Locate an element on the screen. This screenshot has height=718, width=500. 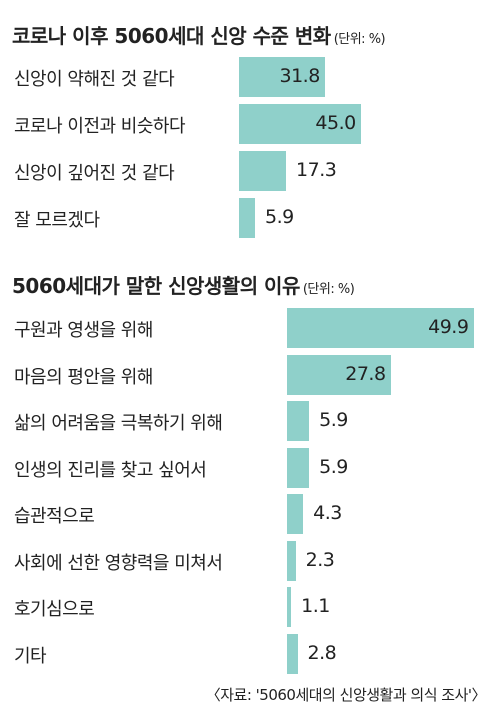
chart-2-unit: (단위: %) is located at coordinates (328, 289).